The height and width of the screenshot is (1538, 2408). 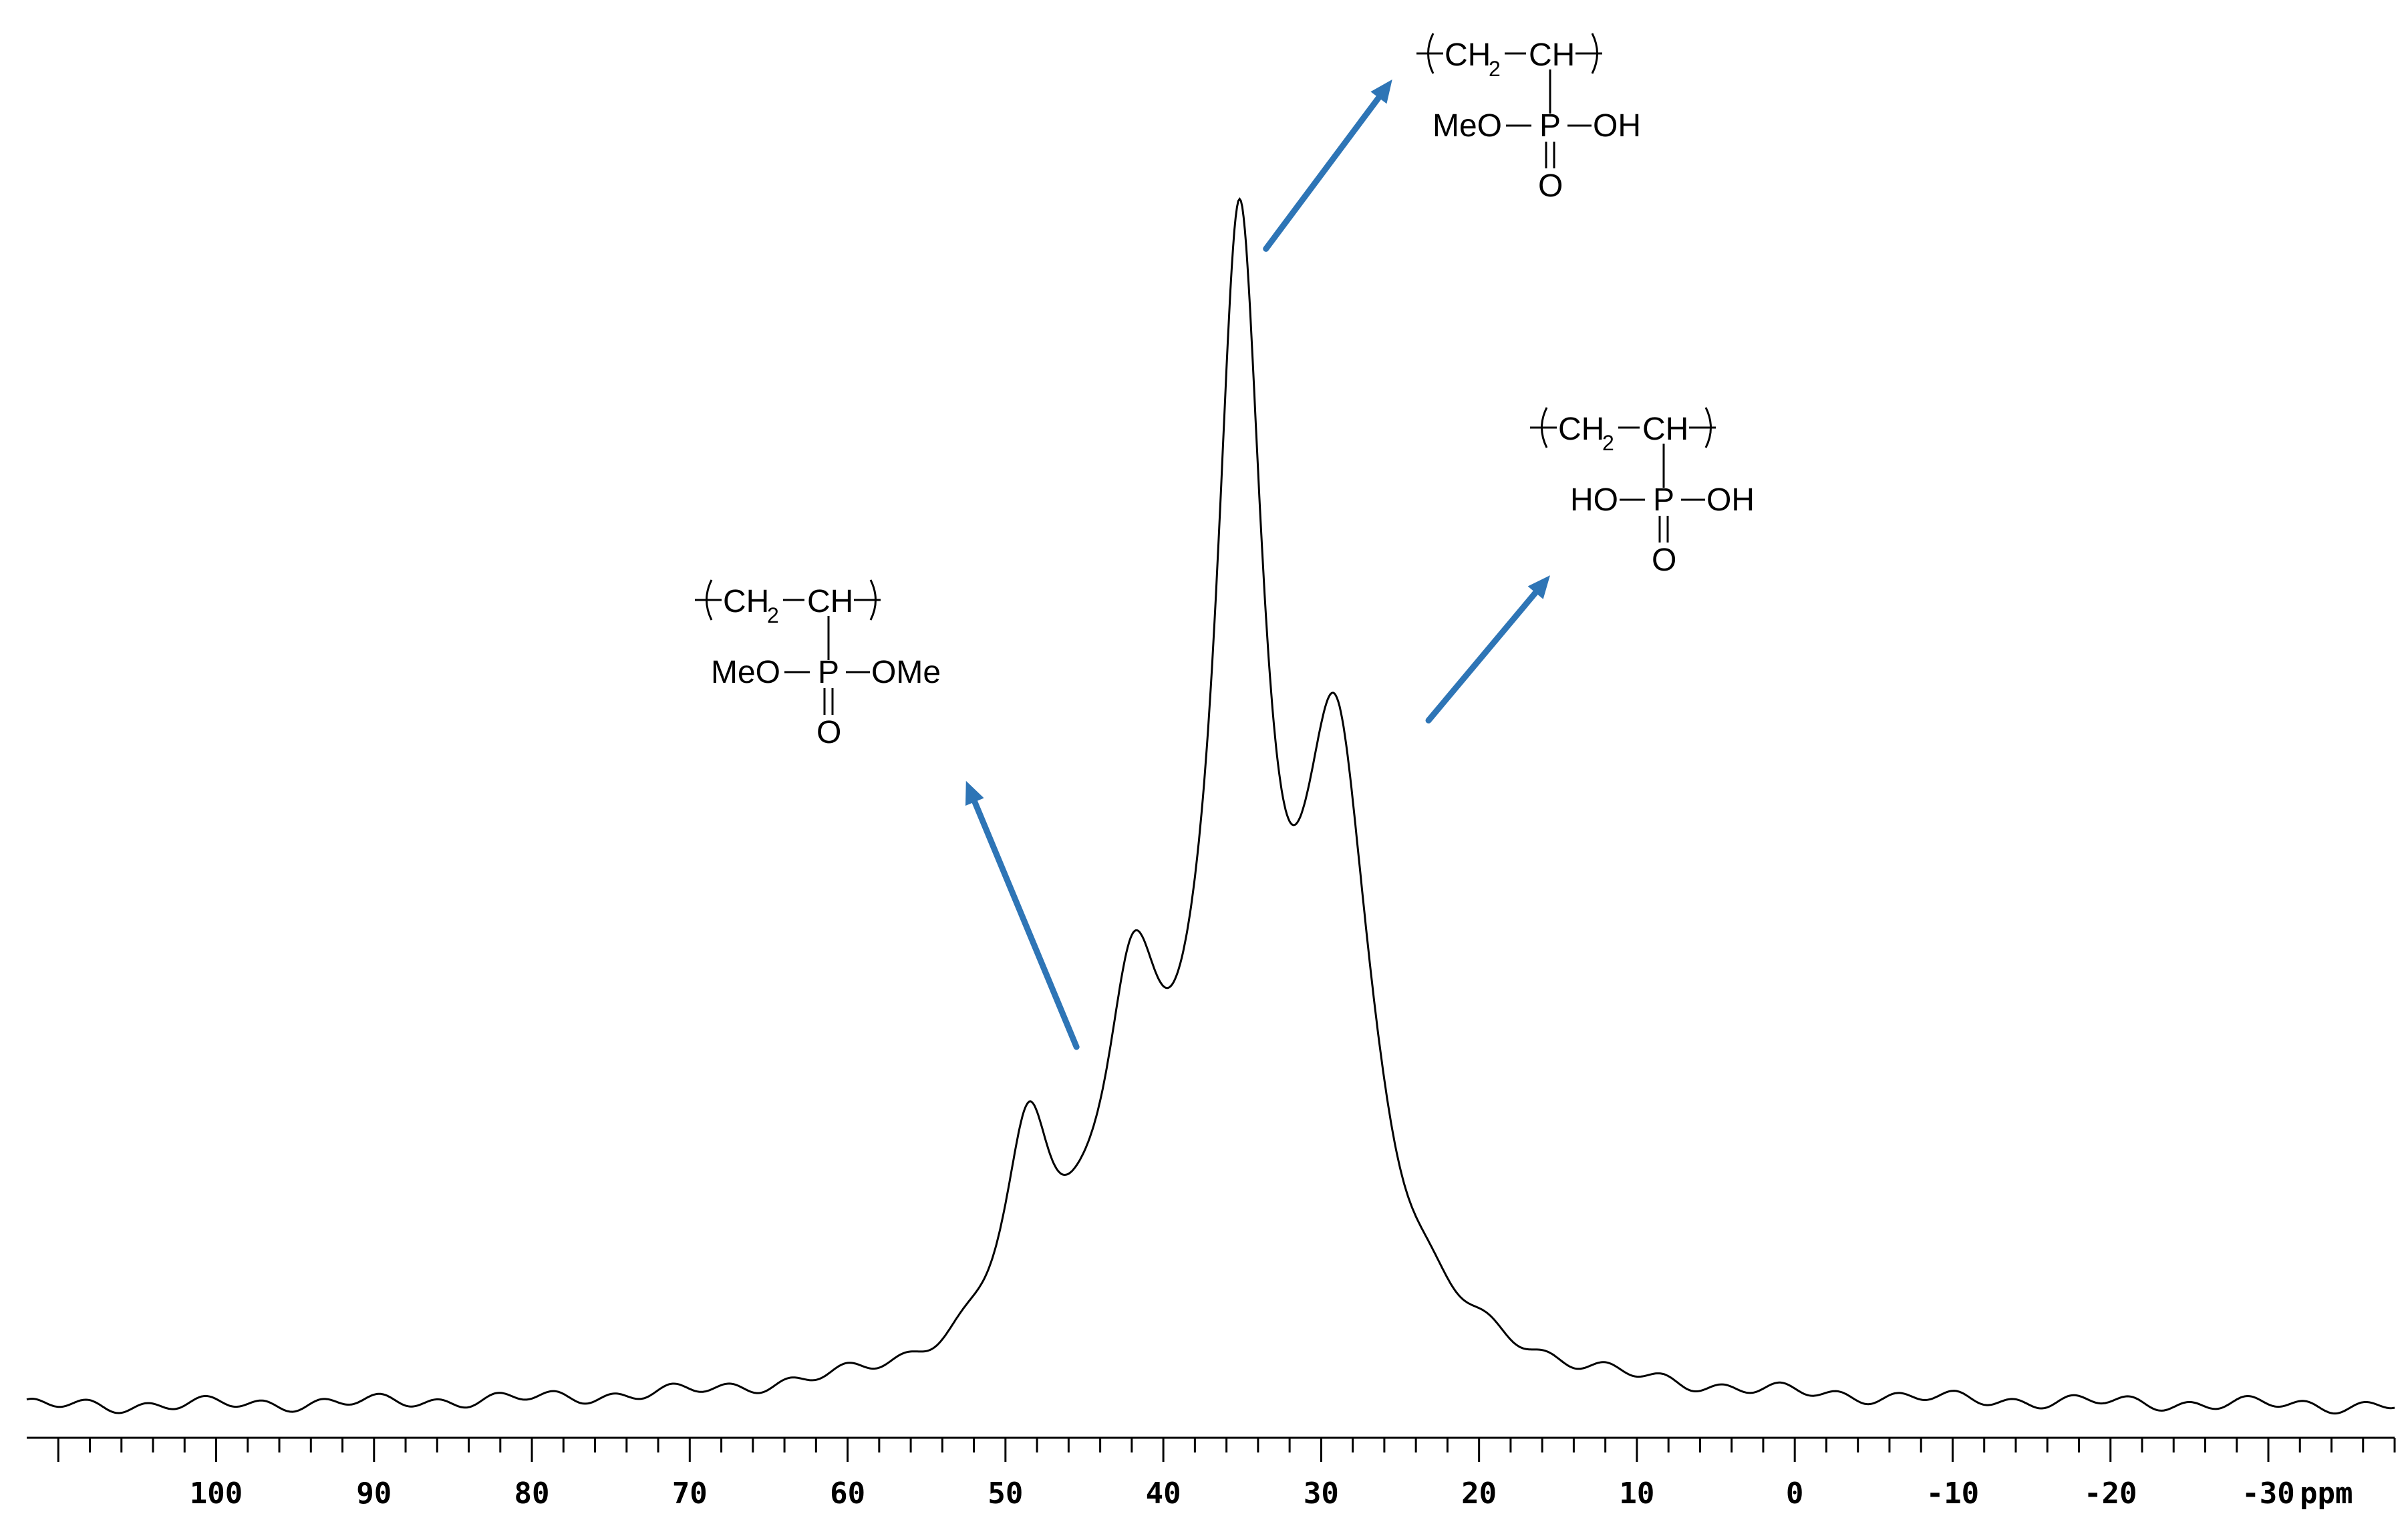 I want to click on structure-acid: CH 2 CH HO P OH O, so click(x=1643, y=492).